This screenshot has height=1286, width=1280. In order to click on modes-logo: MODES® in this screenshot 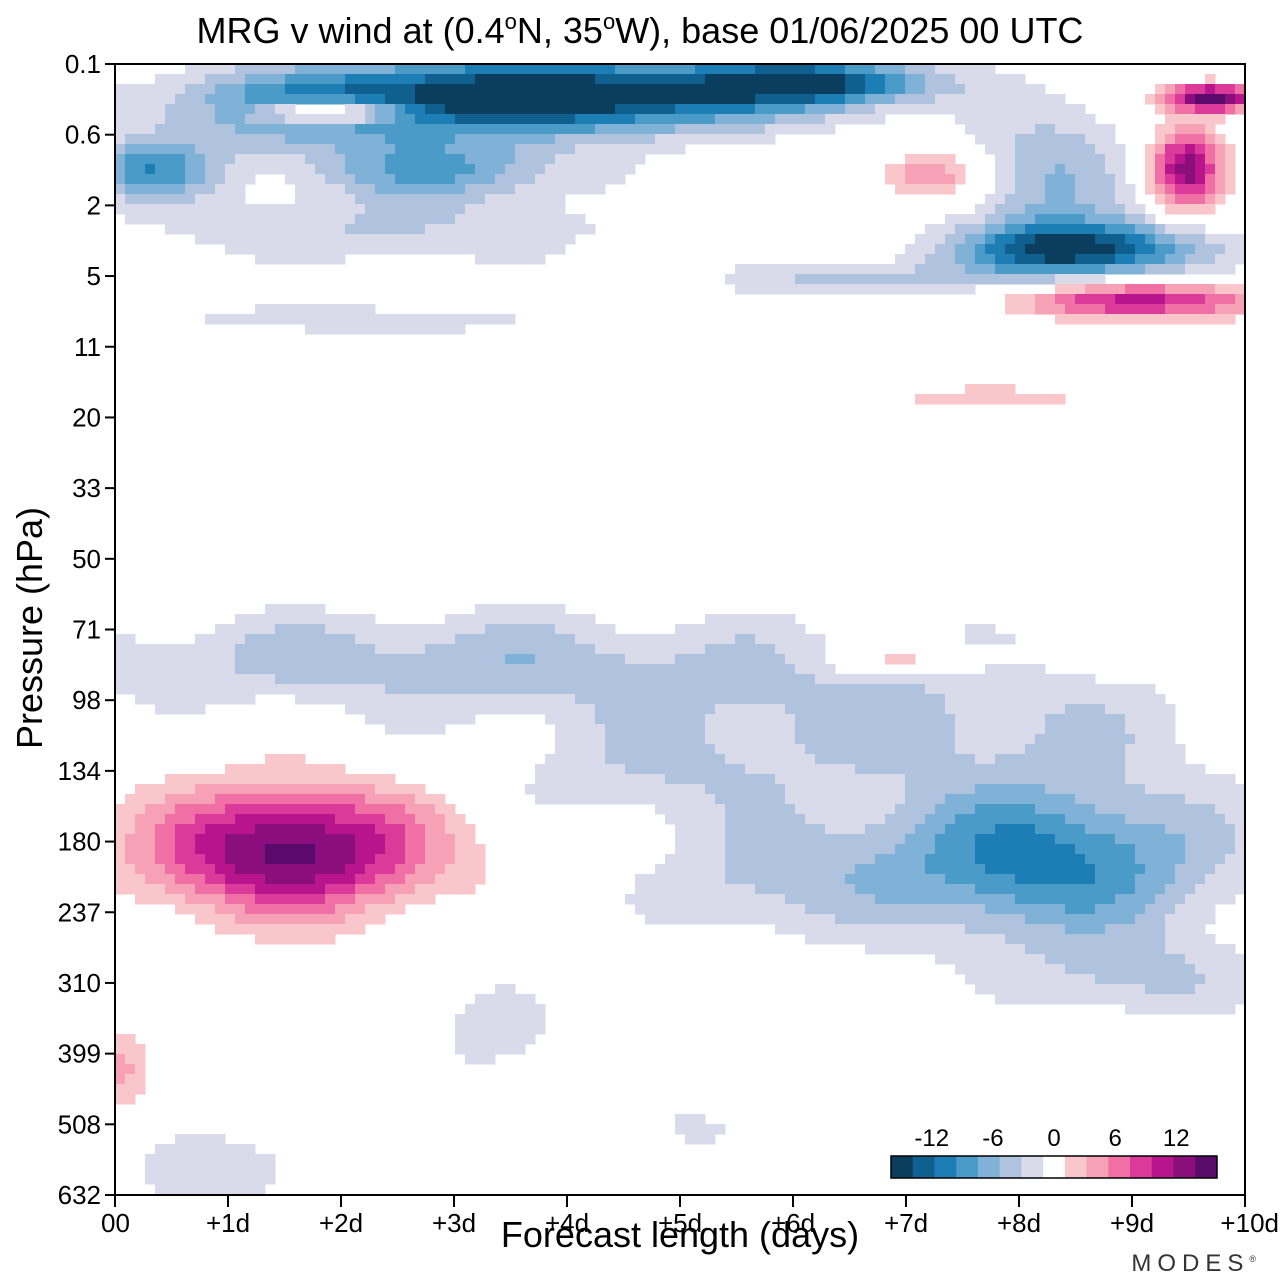, I will do `click(1193, 1263)`.